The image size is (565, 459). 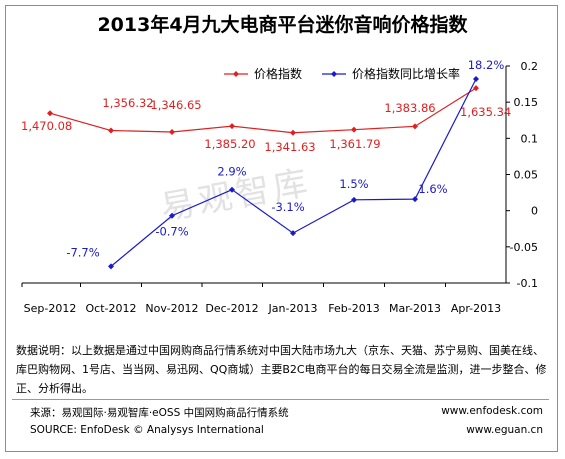 I want to click on x-tick-label: Dec-2012, so click(x=231, y=308).